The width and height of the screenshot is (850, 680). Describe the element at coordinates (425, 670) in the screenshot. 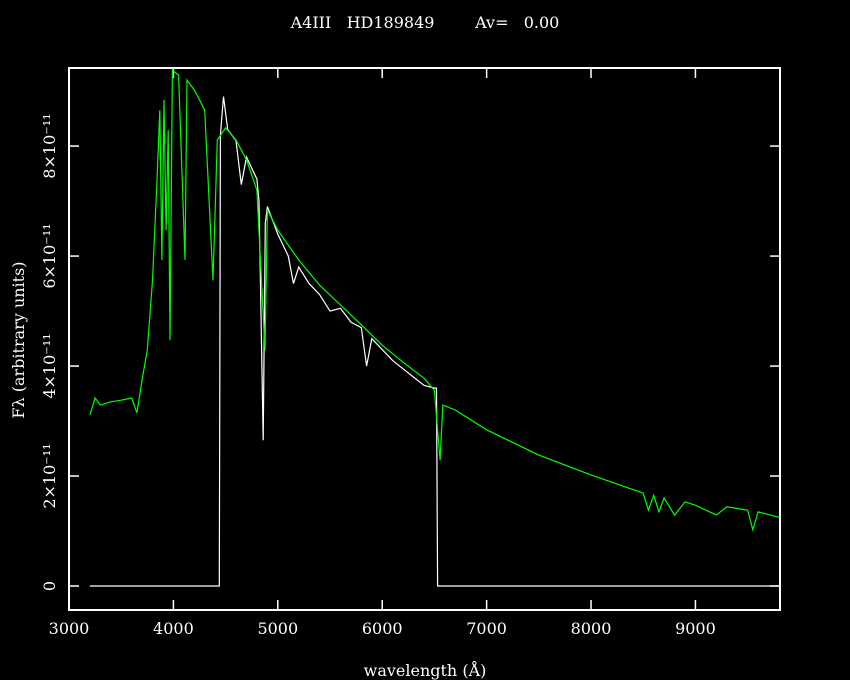

I see `x-axis-label: wavelength (Å)` at that location.